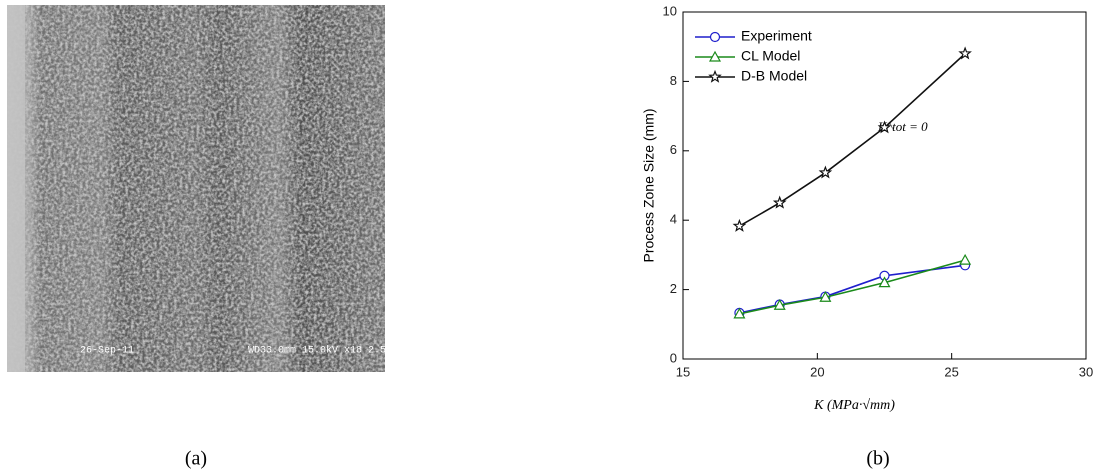  I want to click on y-tick-label: 8, so click(673, 80).